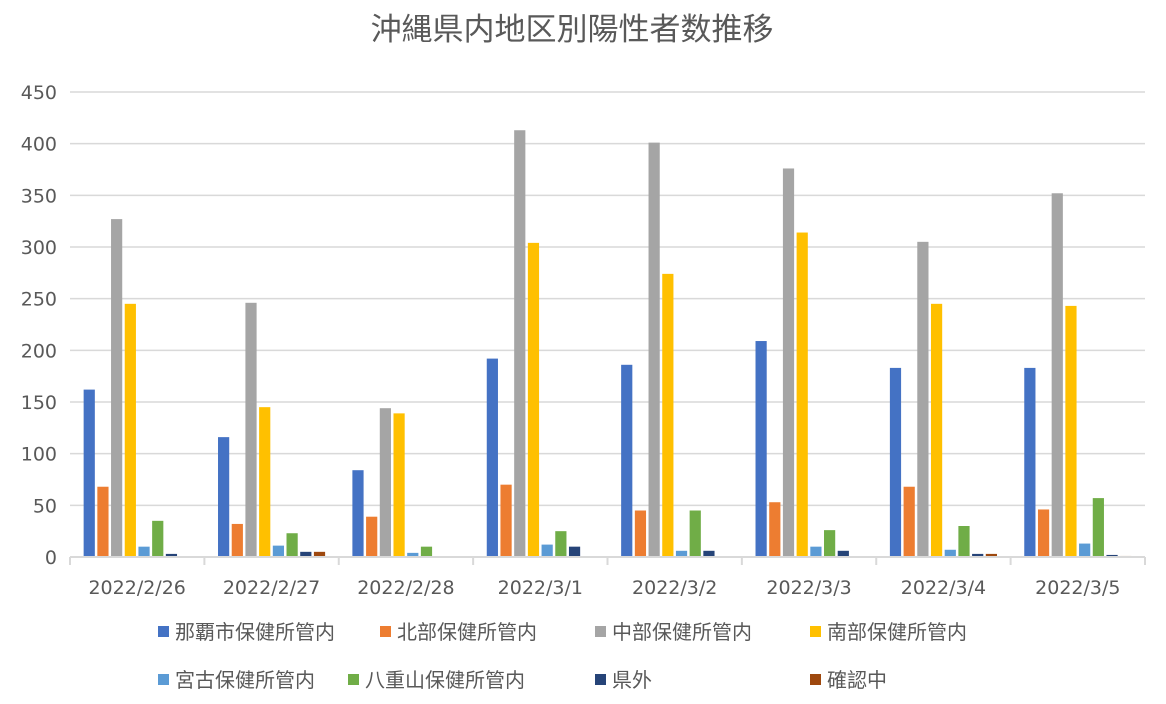 The image size is (1166, 704). Describe the element at coordinates (632, 680) in the screenshot. I see `legend-label: 県外` at that location.